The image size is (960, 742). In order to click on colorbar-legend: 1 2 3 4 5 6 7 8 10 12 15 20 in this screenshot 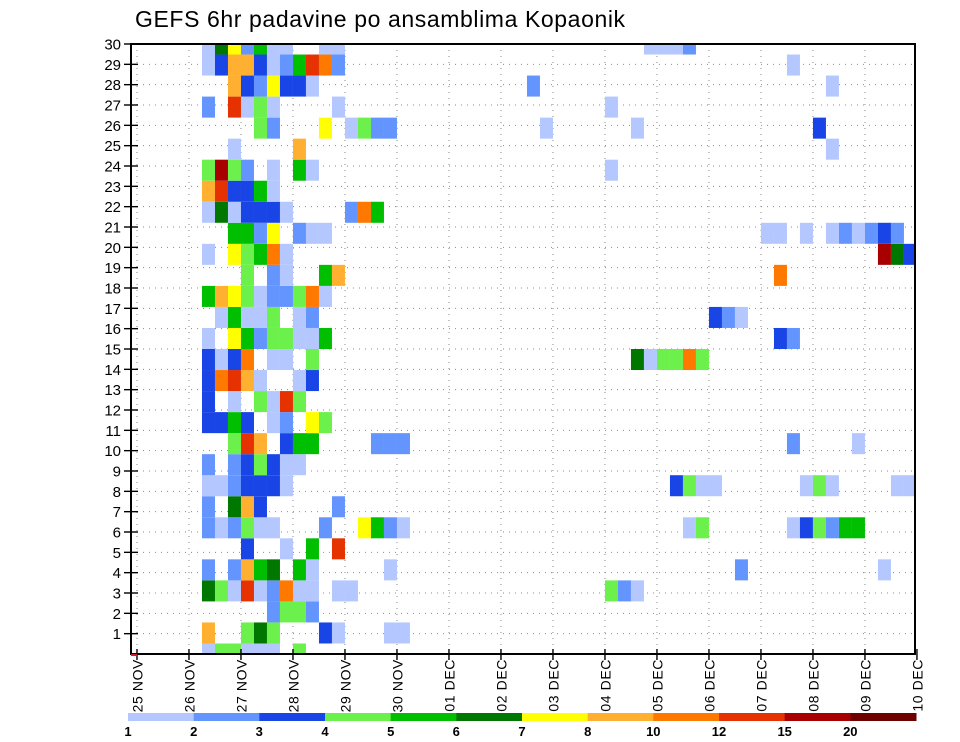, I will do `click(520, 726)`.